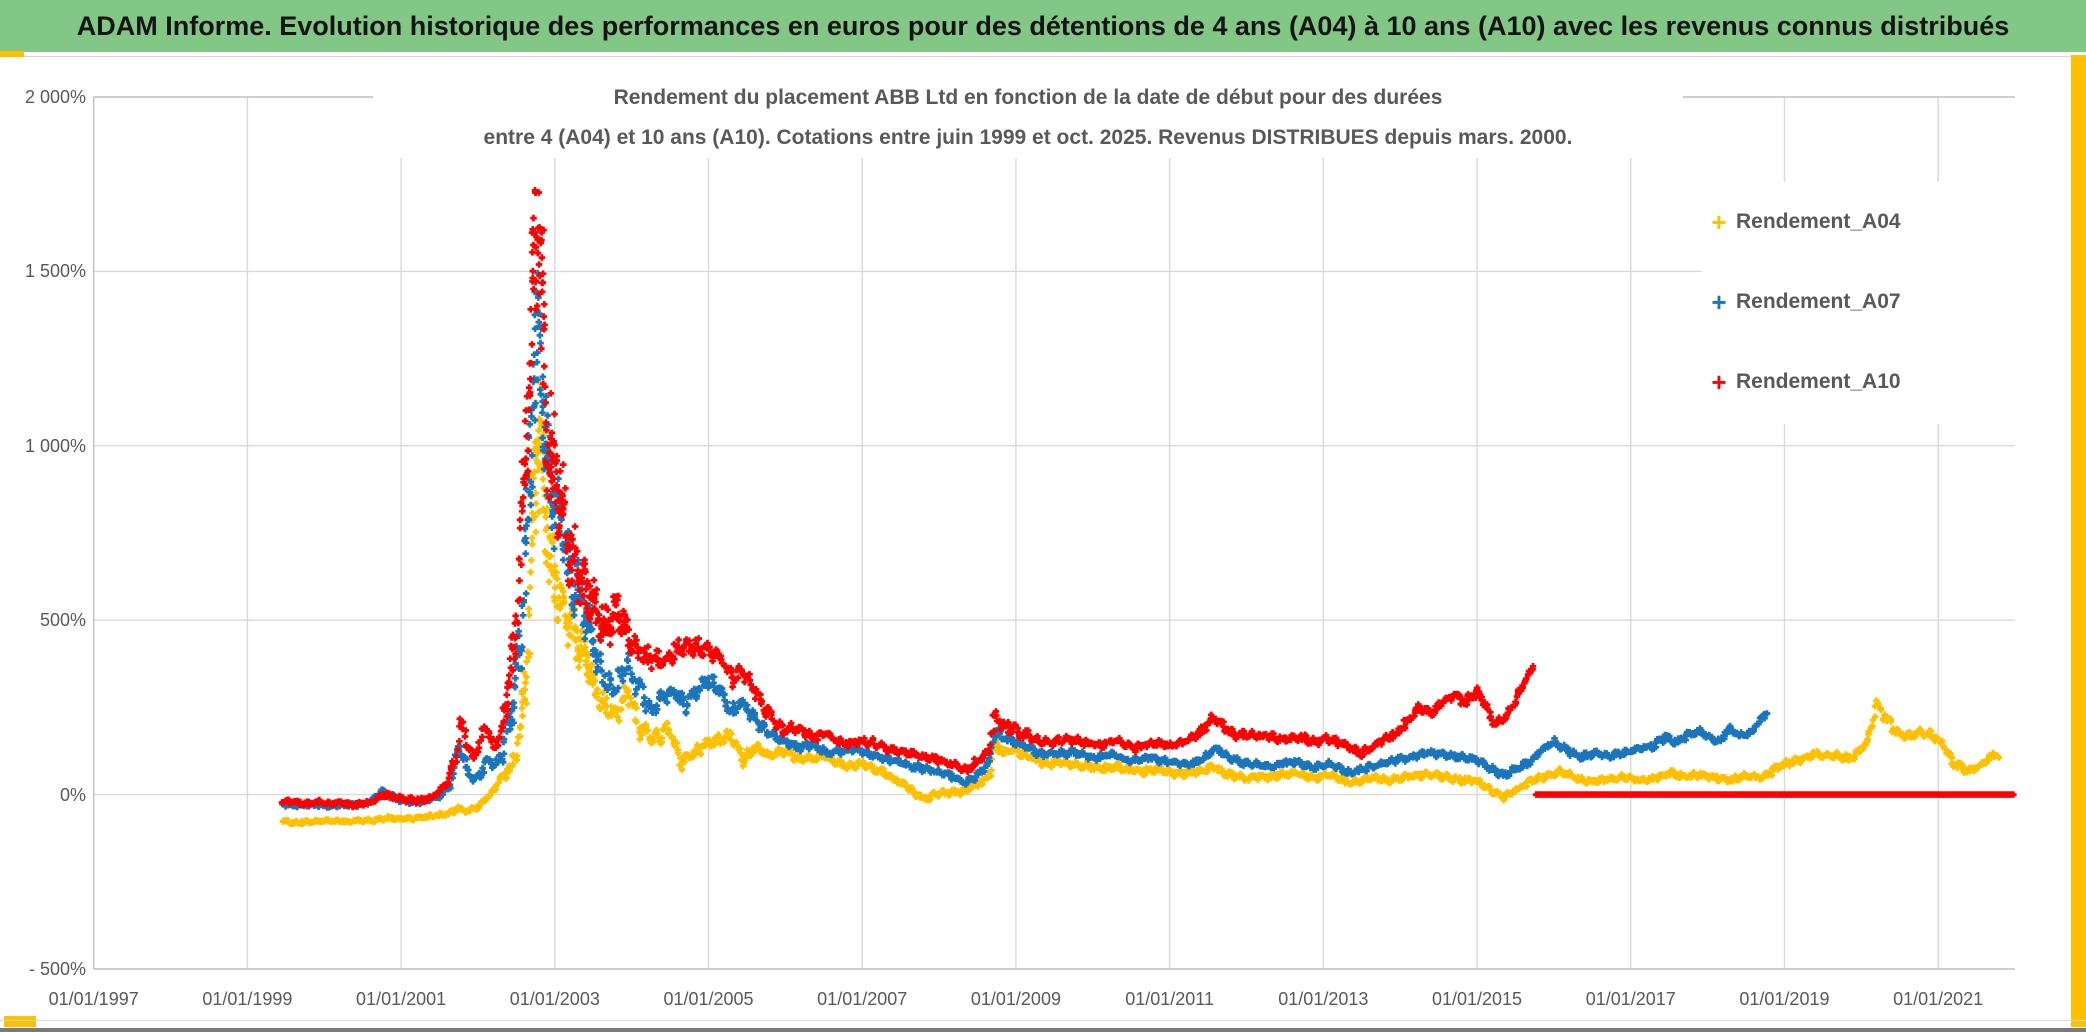 The image size is (2086, 1032). Describe the element at coordinates (401, 999) in the screenshot. I see `x-axis-tick-label: 01/01/2001` at that location.